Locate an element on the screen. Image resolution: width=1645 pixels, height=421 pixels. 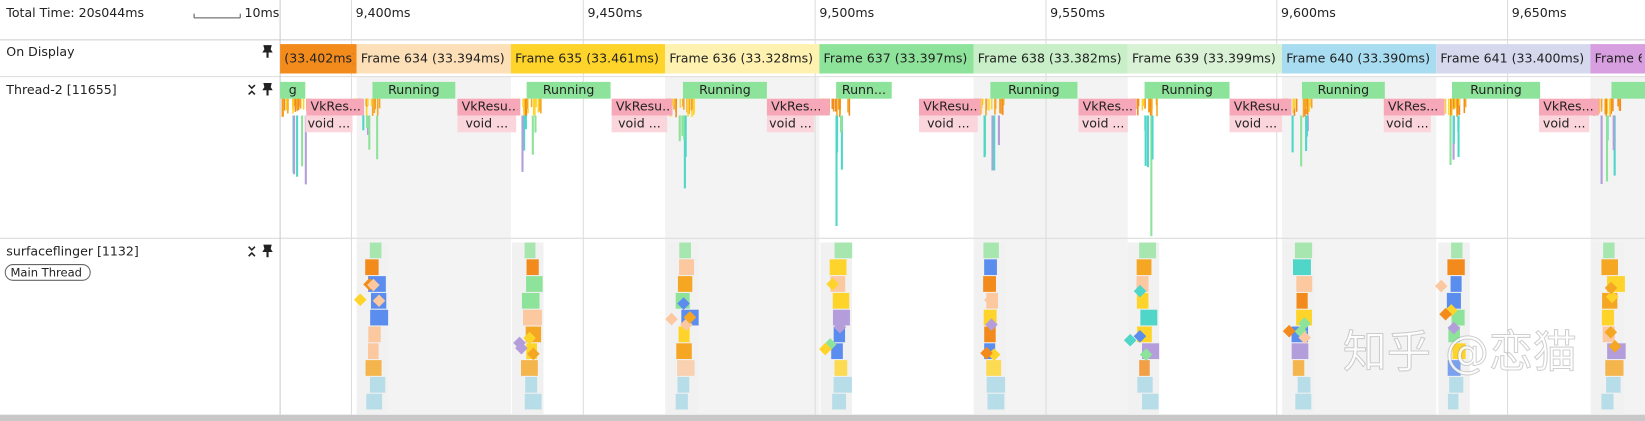
collapse-icon is located at coordinates (252, 251).